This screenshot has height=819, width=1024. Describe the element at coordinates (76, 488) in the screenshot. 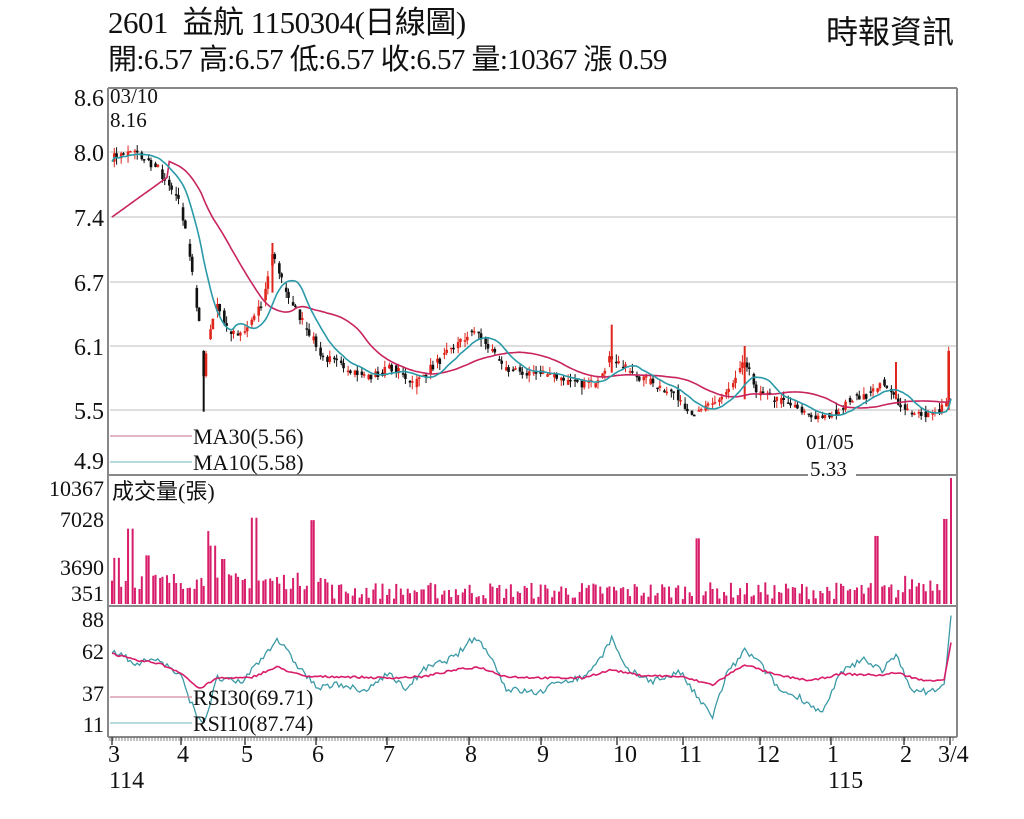

I see `volume-tick-label: 10367` at that location.